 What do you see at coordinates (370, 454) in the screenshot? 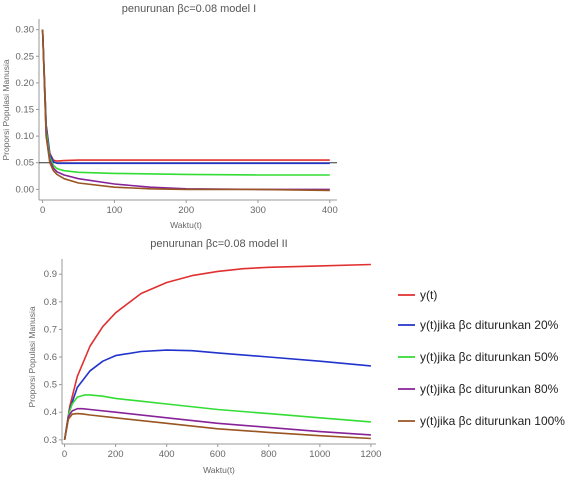
I see `chart2-x-tick-label: 1200` at bounding box center [370, 454].